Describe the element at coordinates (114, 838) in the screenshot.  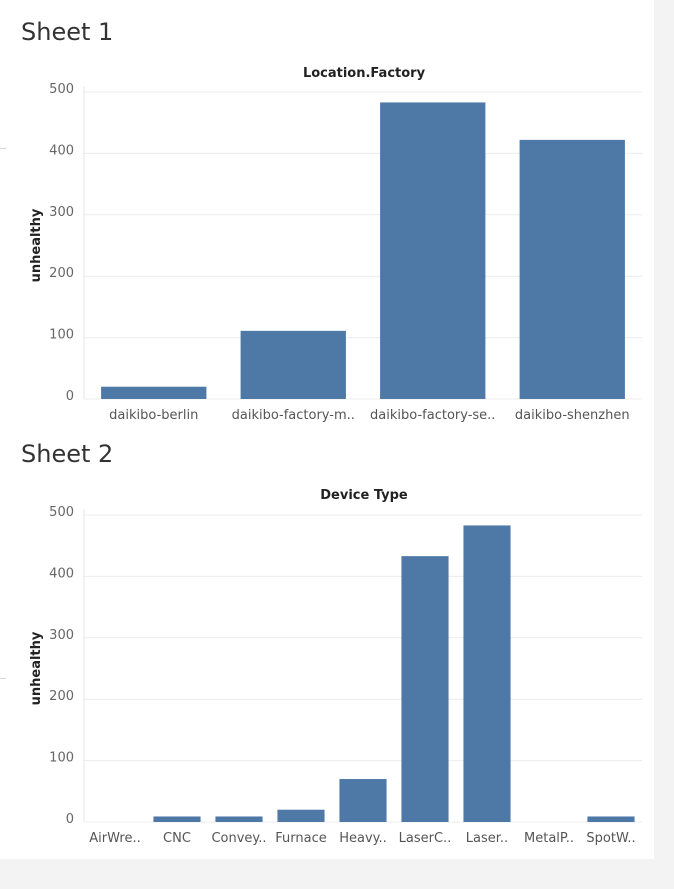
I see `x-category-label: AirWre..` at that location.